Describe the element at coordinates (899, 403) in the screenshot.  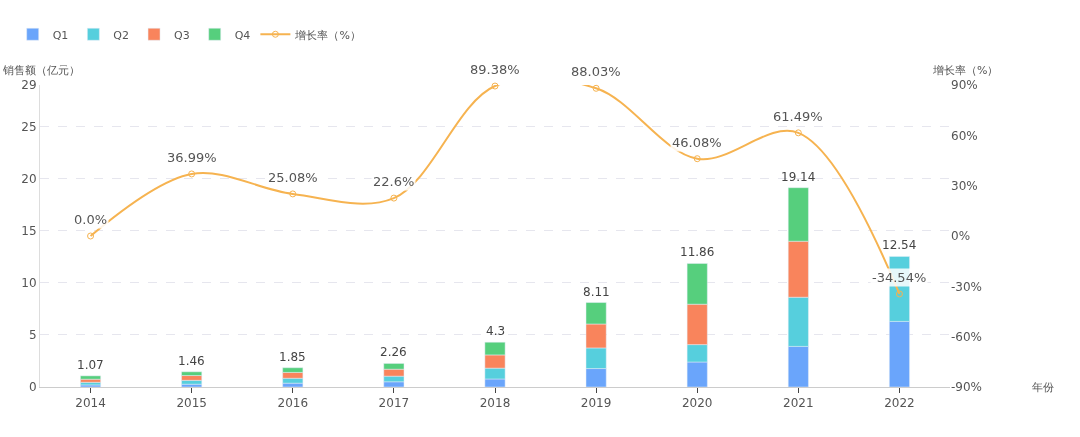
I see `x-tick-label: 2022` at that location.